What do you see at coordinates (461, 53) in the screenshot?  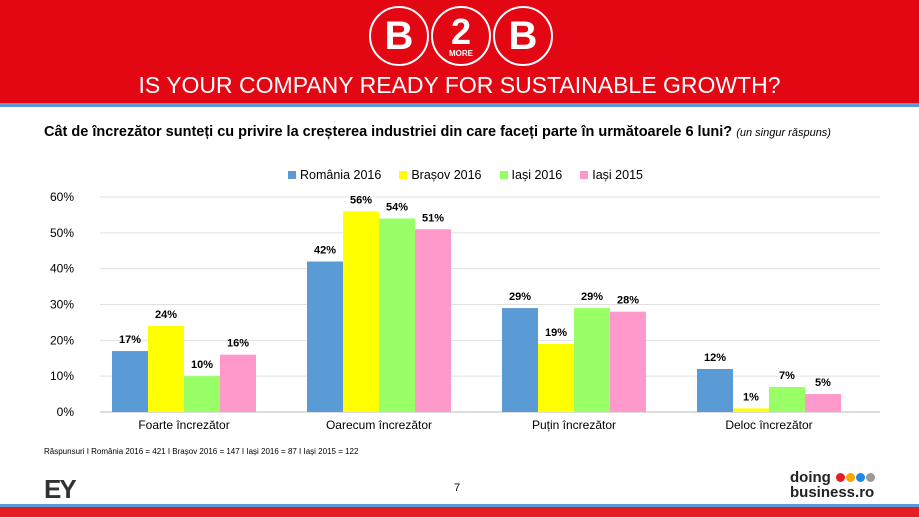 I see `logo-sub: MORE` at bounding box center [461, 53].